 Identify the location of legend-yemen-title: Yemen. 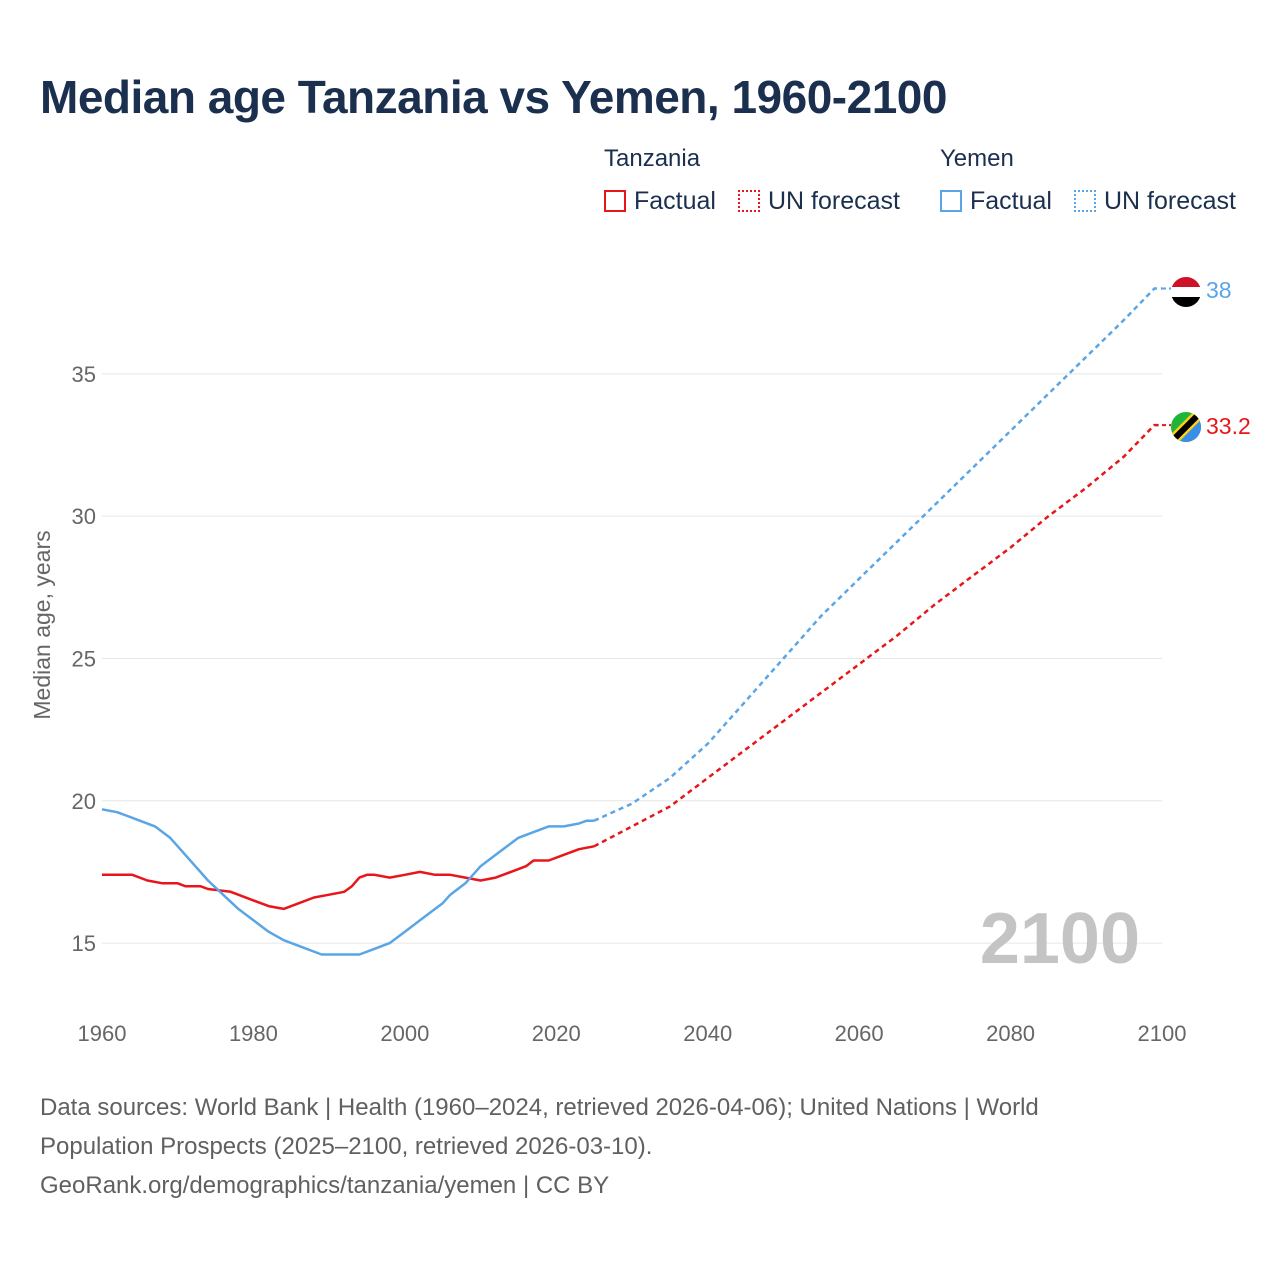
(977, 158).